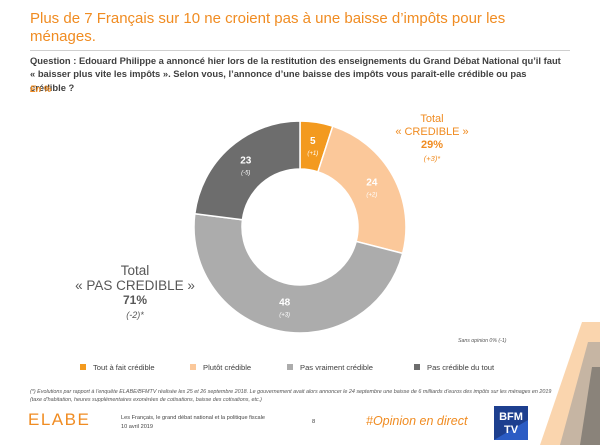 This screenshot has height=445, width=600. What do you see at coordinates (314, 422) in the screenshot?
I see `page-number: 8` at bounding box center [314, 422].